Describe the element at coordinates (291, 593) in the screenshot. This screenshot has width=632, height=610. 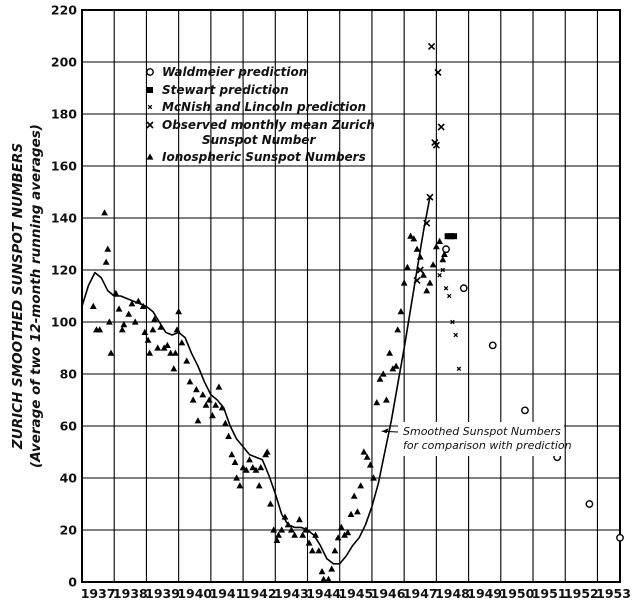
I see `x-tick-label: 1943` at that location.